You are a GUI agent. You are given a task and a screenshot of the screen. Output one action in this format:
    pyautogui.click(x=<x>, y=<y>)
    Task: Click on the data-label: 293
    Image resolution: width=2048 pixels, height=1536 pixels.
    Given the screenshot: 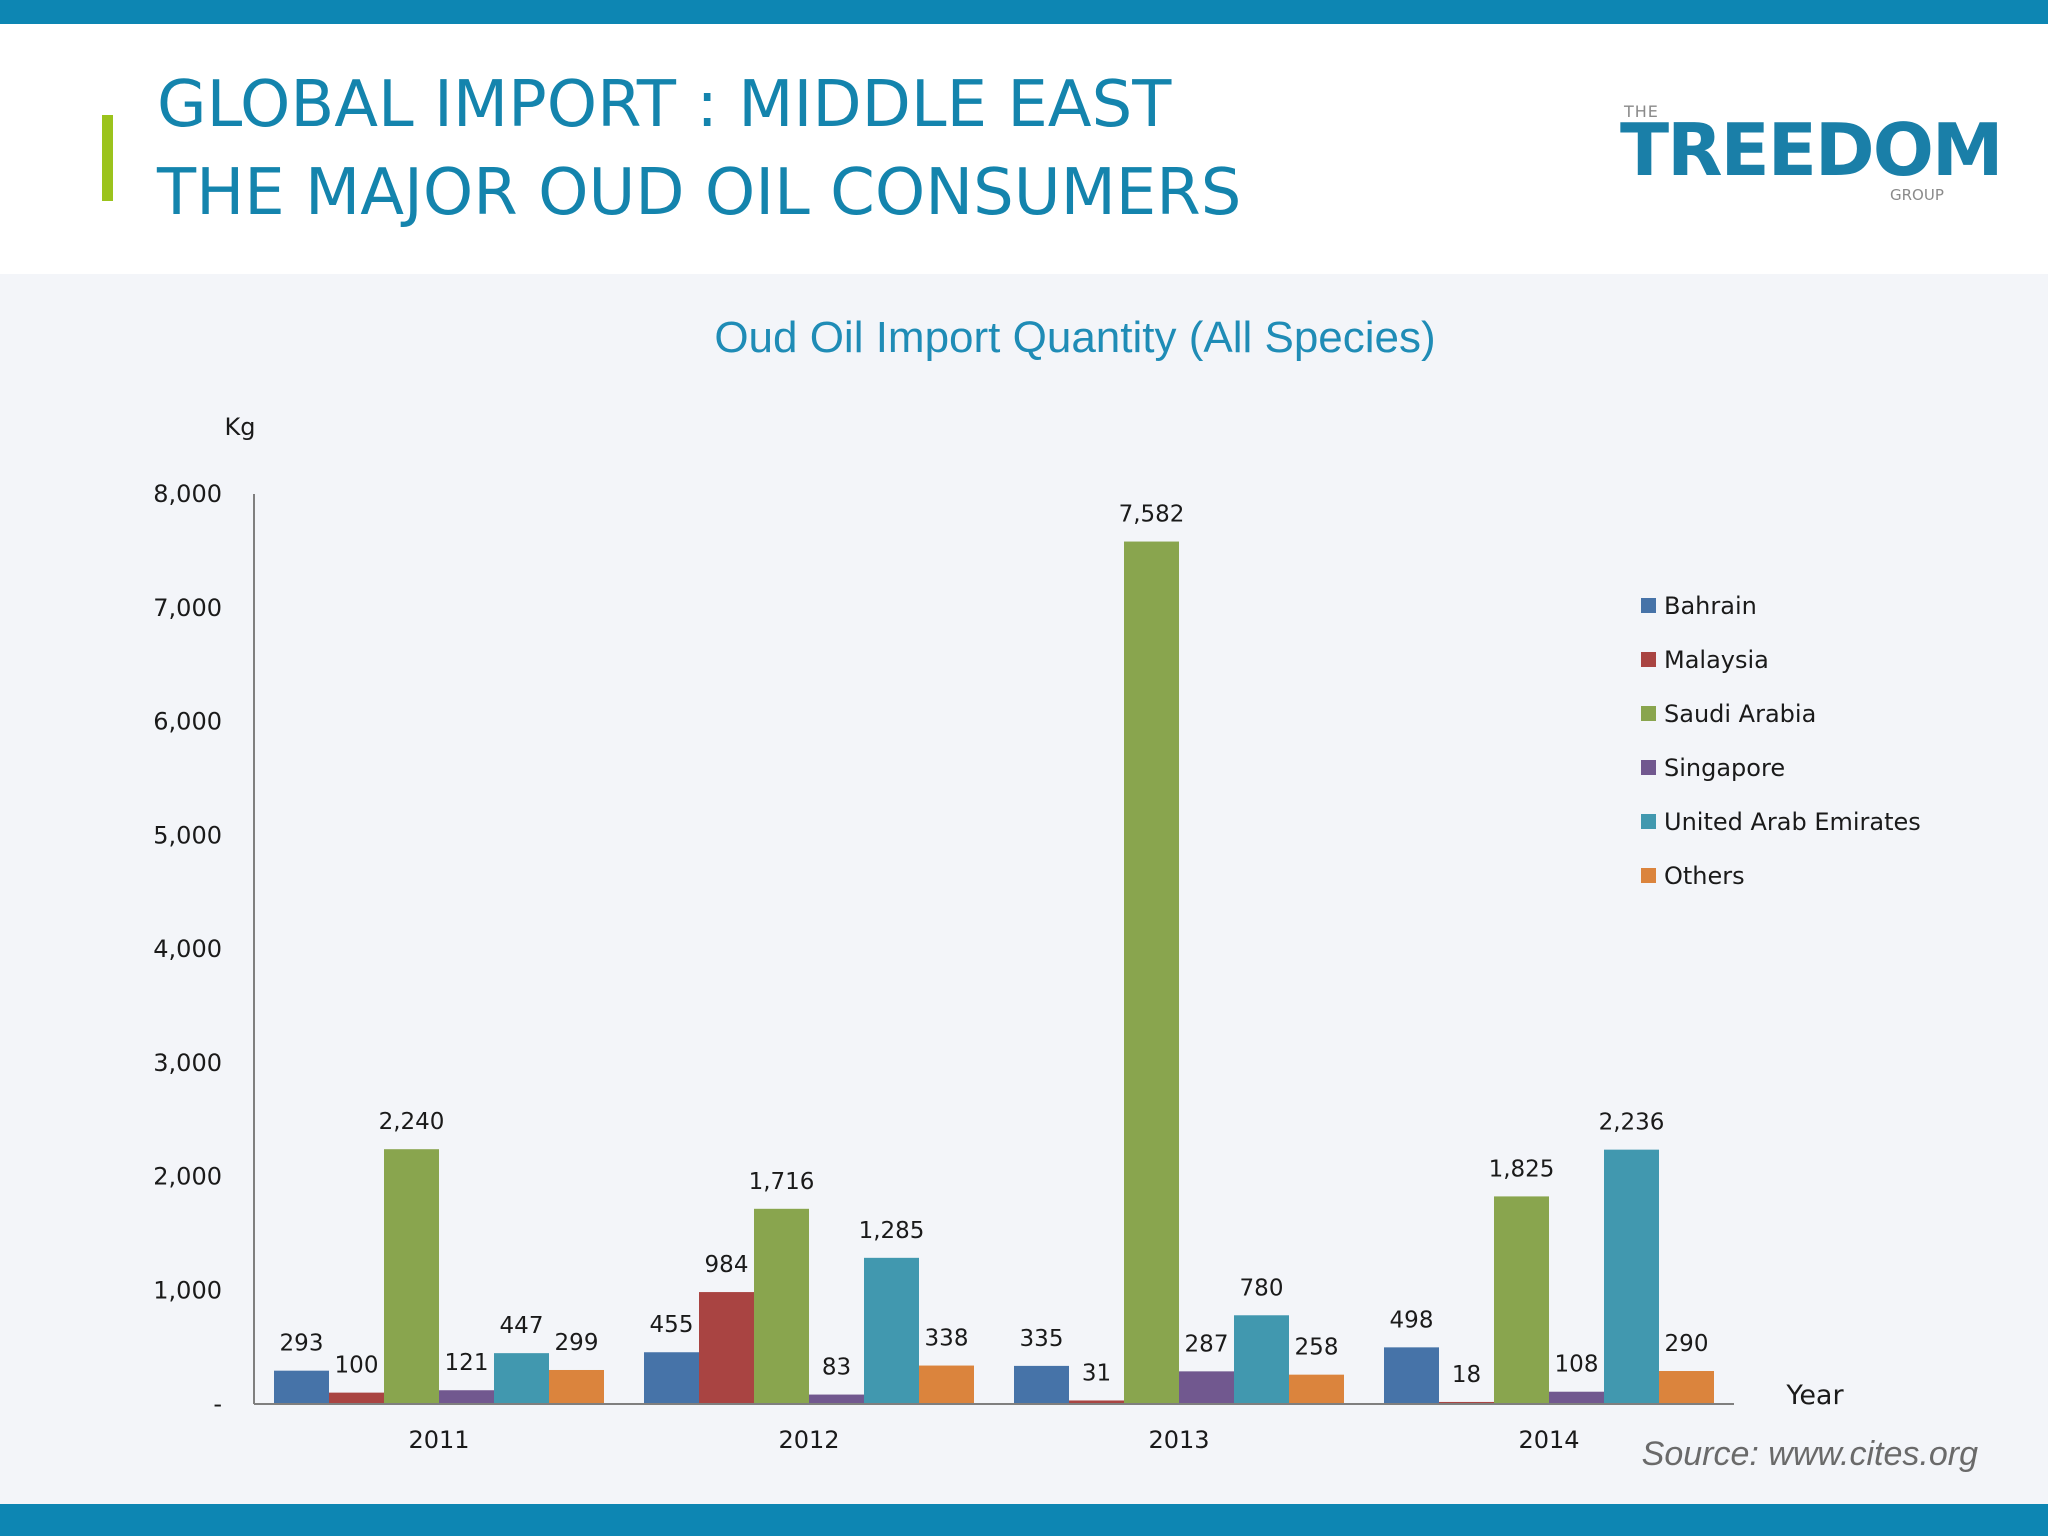 What is the action you would take?
    pyautogui.click(x=302, y=1344)
    